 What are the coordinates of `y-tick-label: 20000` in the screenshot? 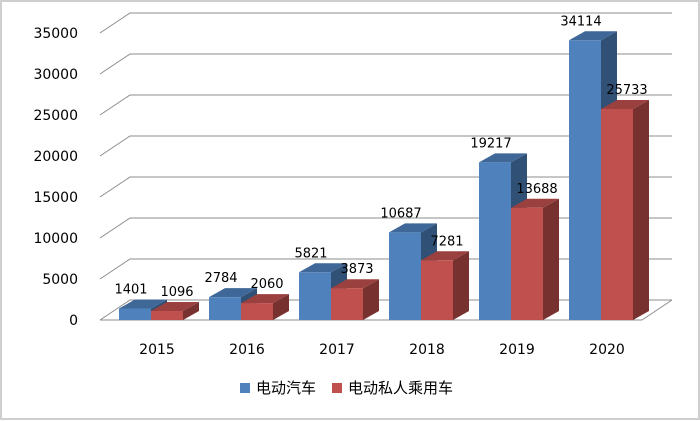 It's located at (55, 157).